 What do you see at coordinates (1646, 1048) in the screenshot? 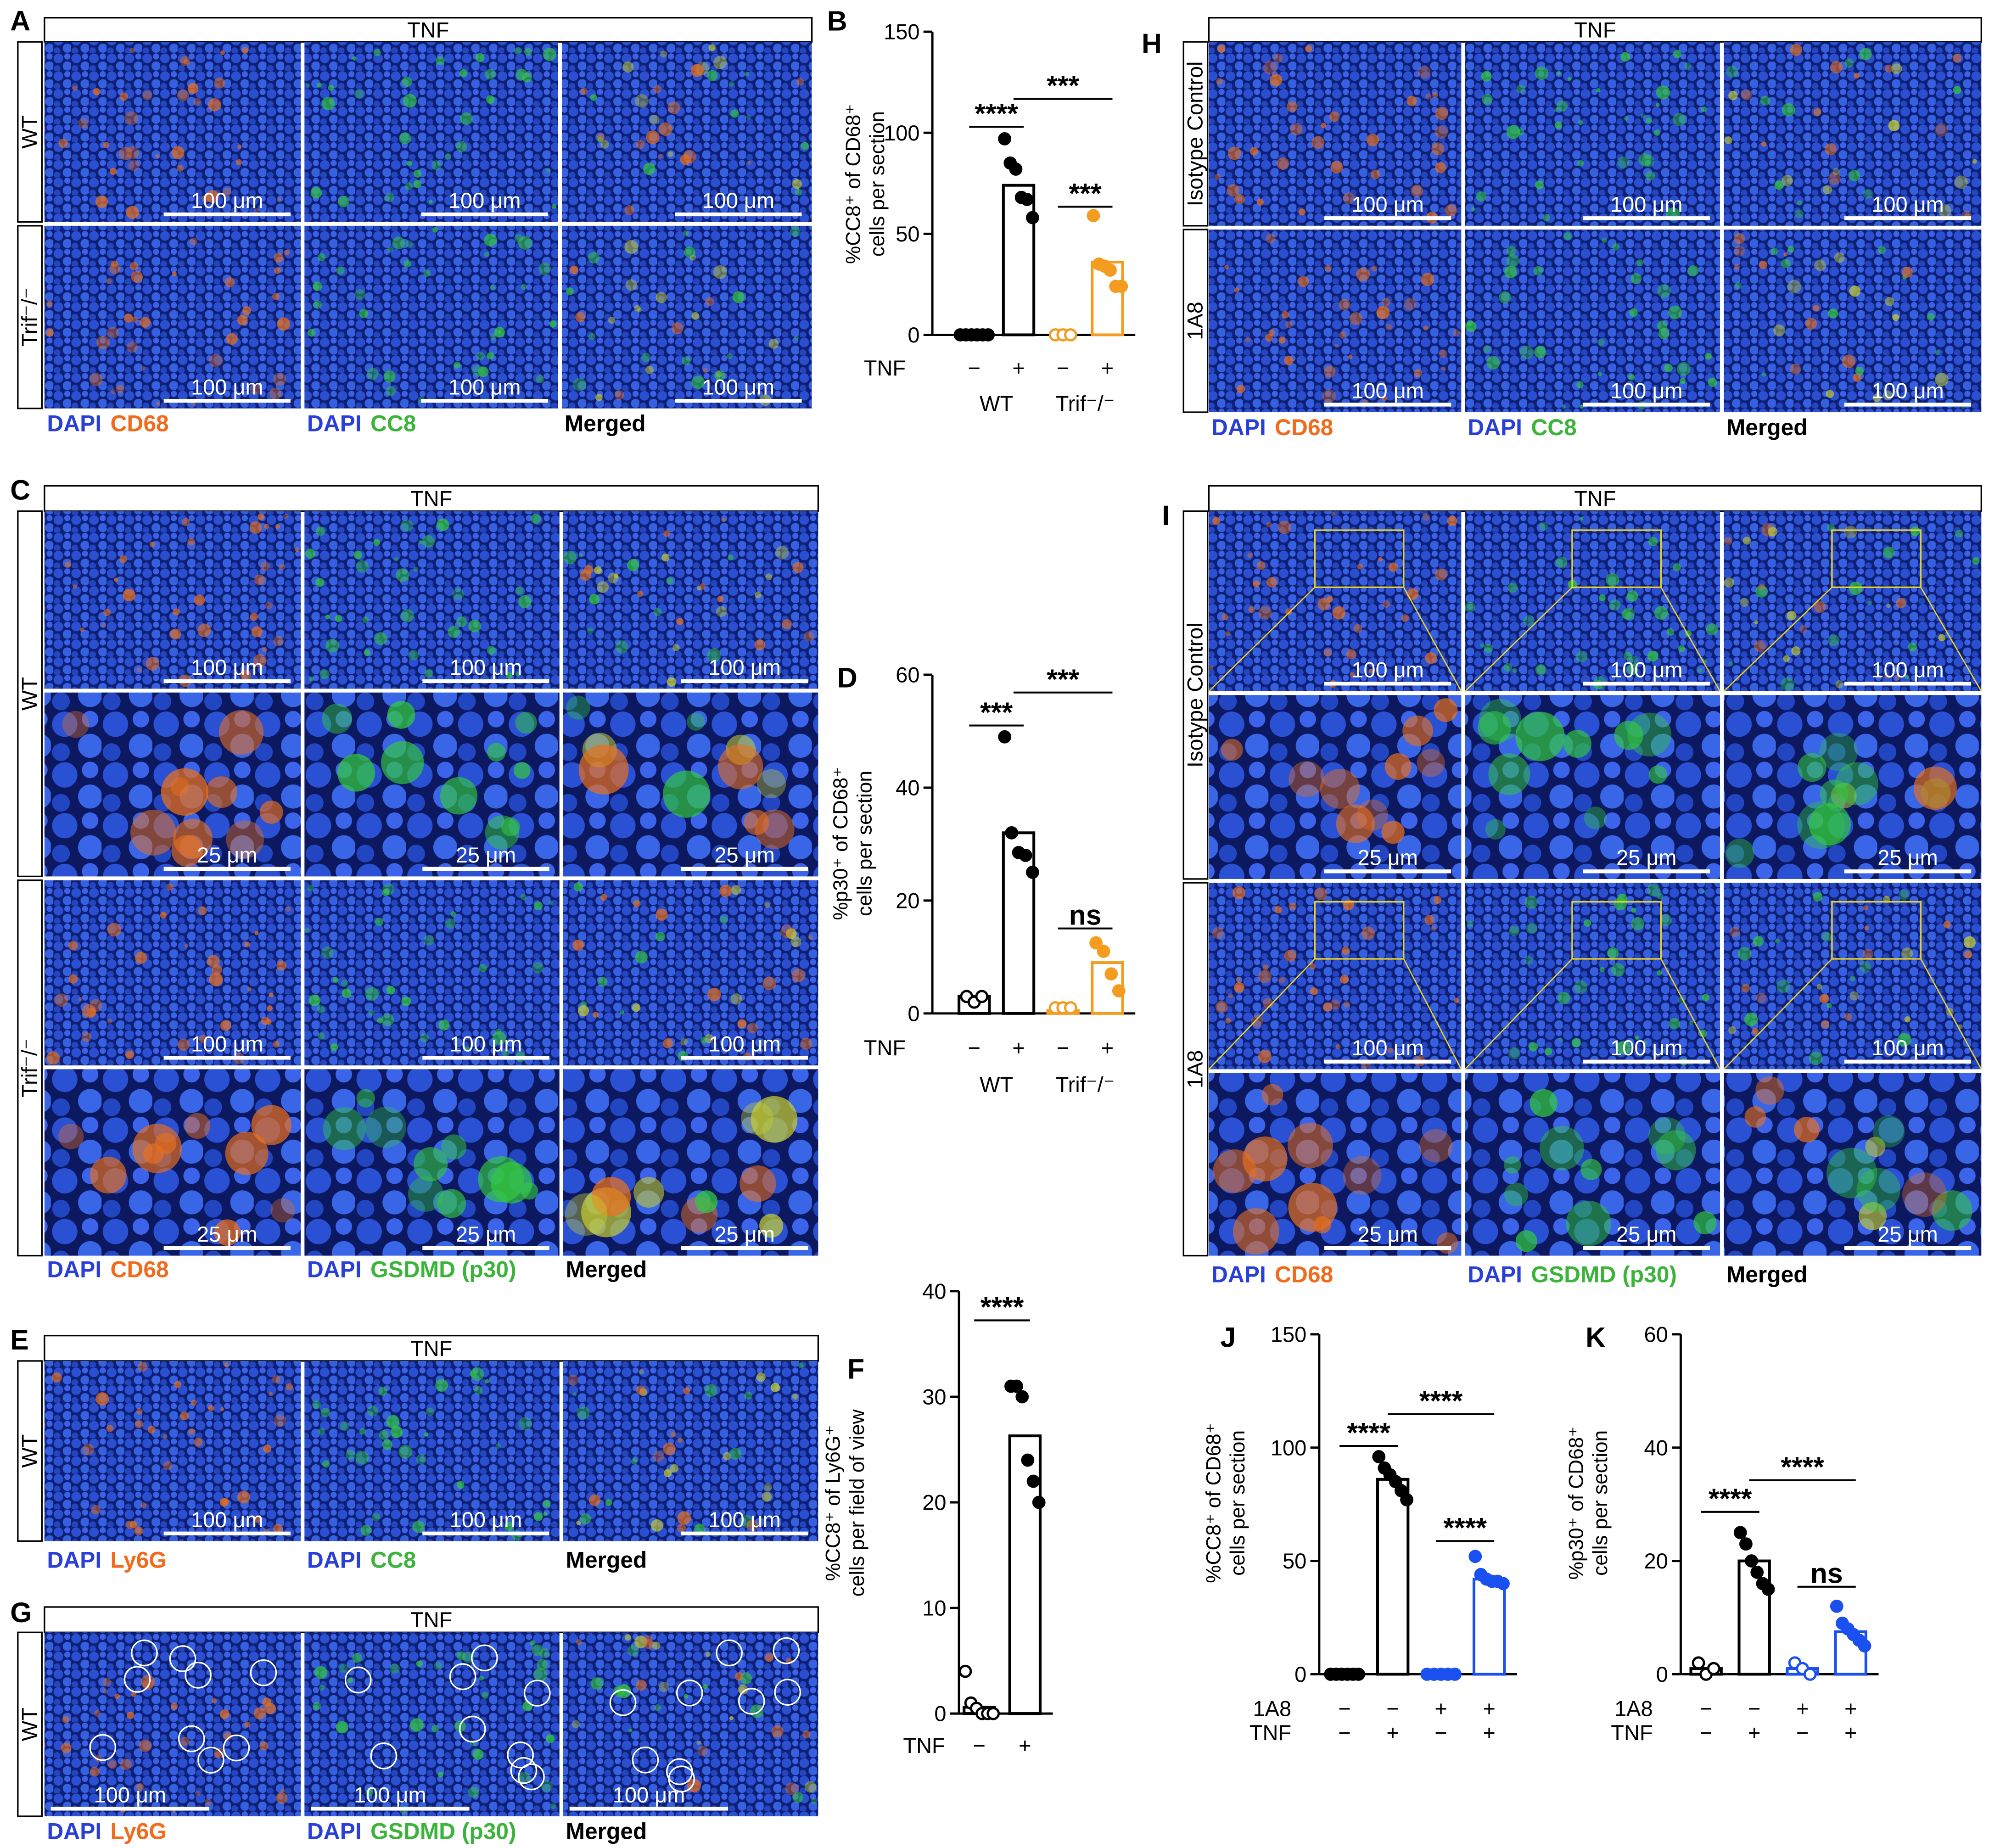
I see `scale-label: 100 μm` at bounding box center [1646, 1048].